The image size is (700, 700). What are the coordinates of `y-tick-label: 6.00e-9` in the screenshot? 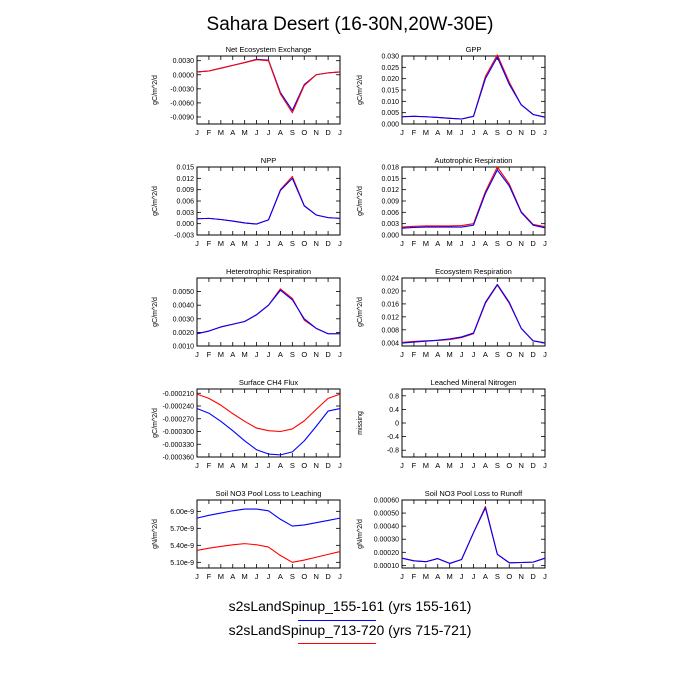 It's located at (182, 512).